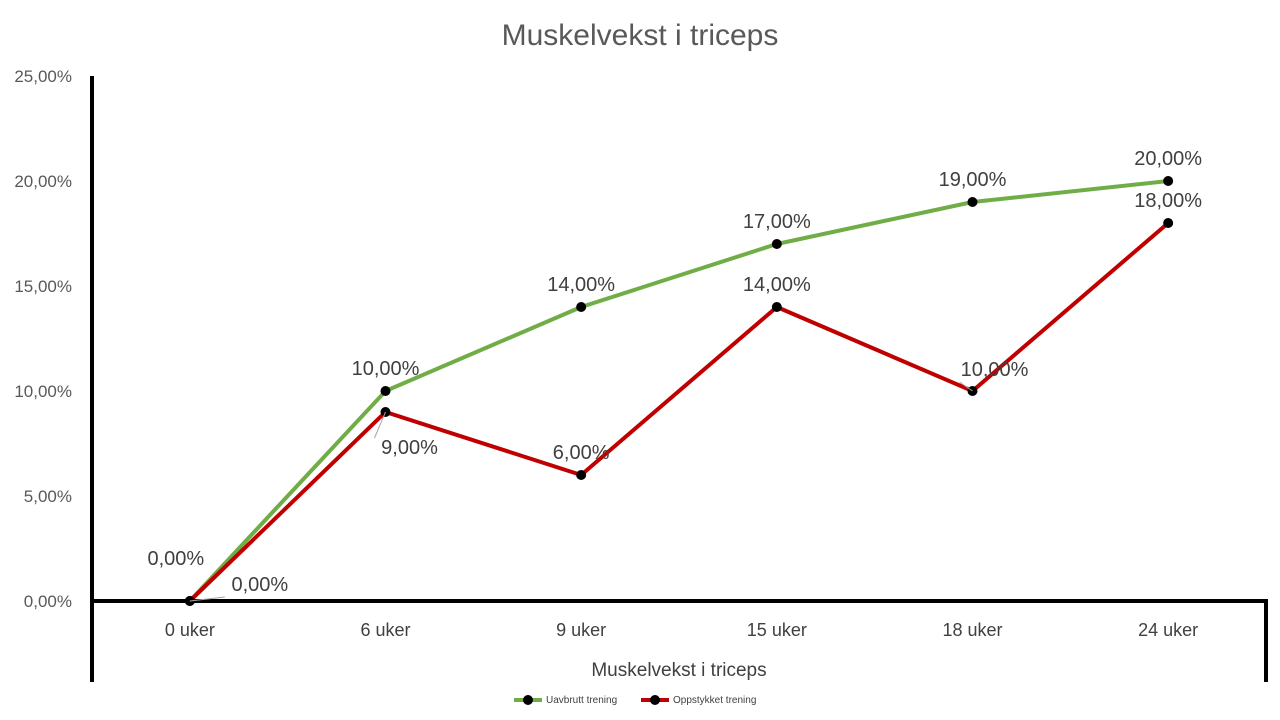 The image size is (1280, 720). Describe the element at coordinates (1168, 630) in the screenshot. I see `x-tick-label: 24 uker` at that location.